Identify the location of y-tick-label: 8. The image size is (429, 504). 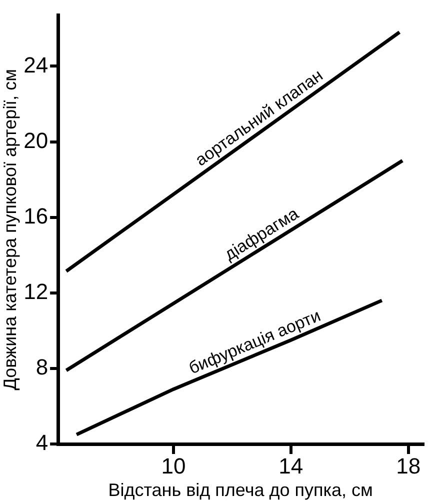
(42, 367).